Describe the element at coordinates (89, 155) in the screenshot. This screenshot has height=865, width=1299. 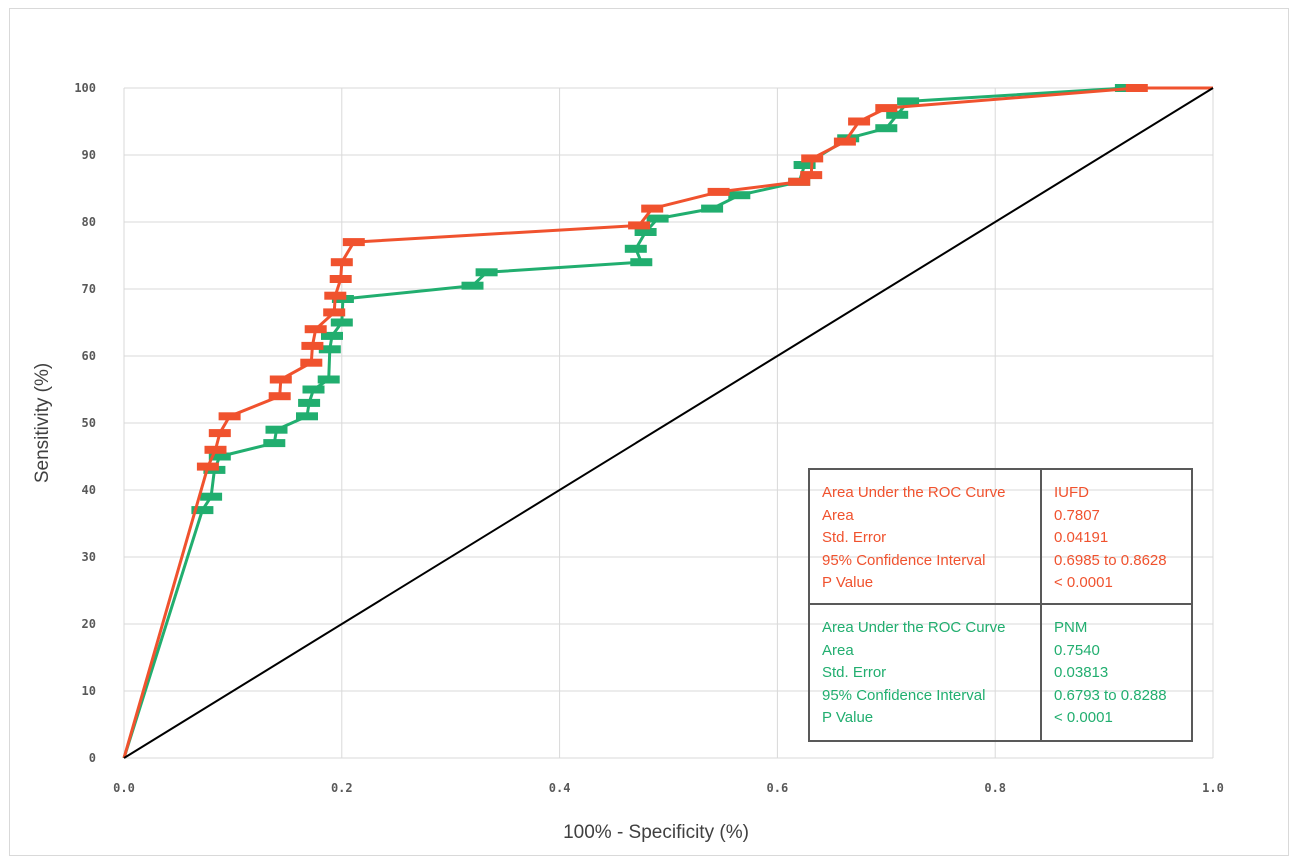
I see `y-tick-label: 90` at that location.